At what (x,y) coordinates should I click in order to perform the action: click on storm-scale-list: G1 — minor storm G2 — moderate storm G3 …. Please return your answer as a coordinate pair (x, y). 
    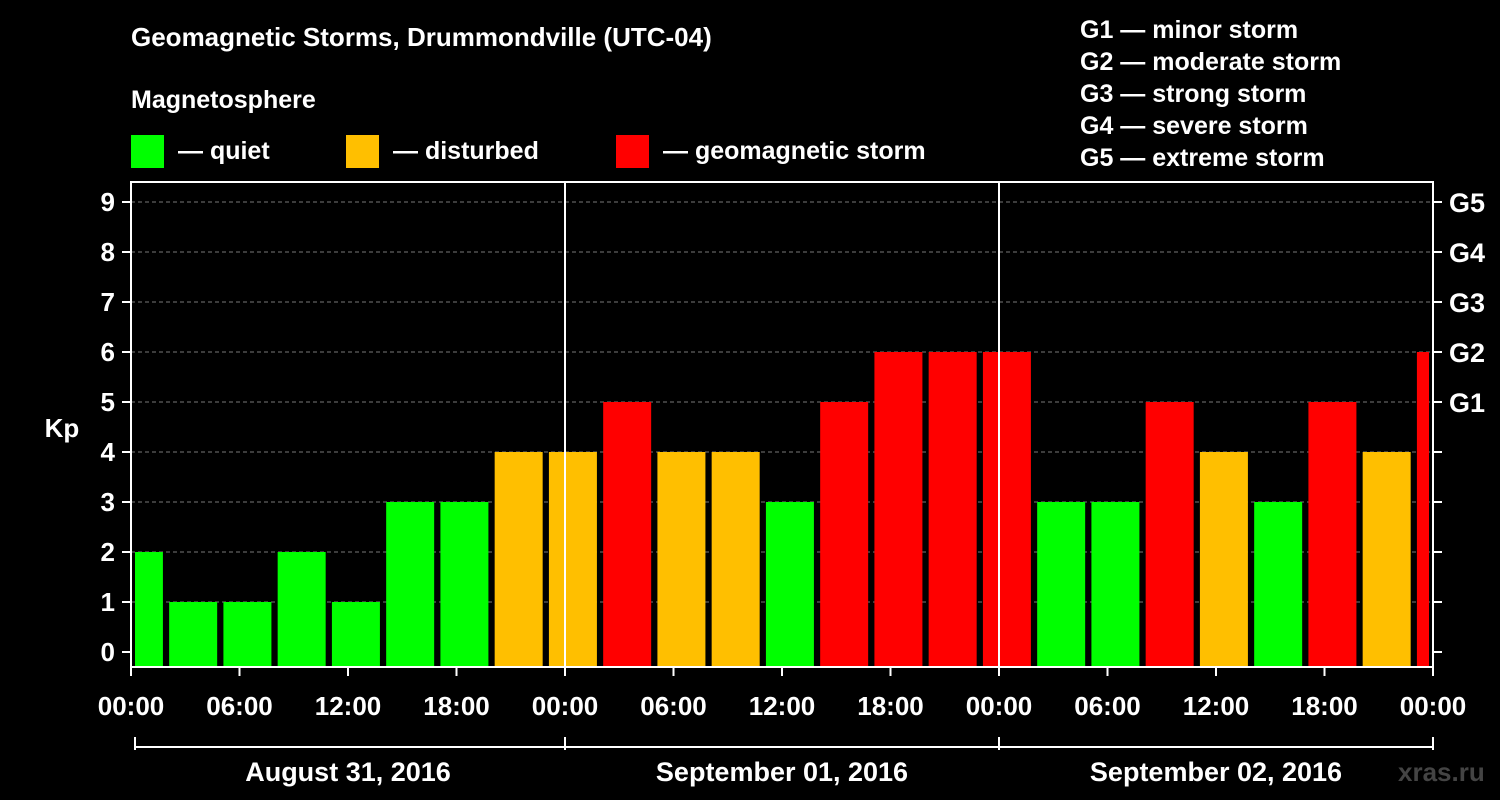
    Looking at the image, I should click on (1210, 94).